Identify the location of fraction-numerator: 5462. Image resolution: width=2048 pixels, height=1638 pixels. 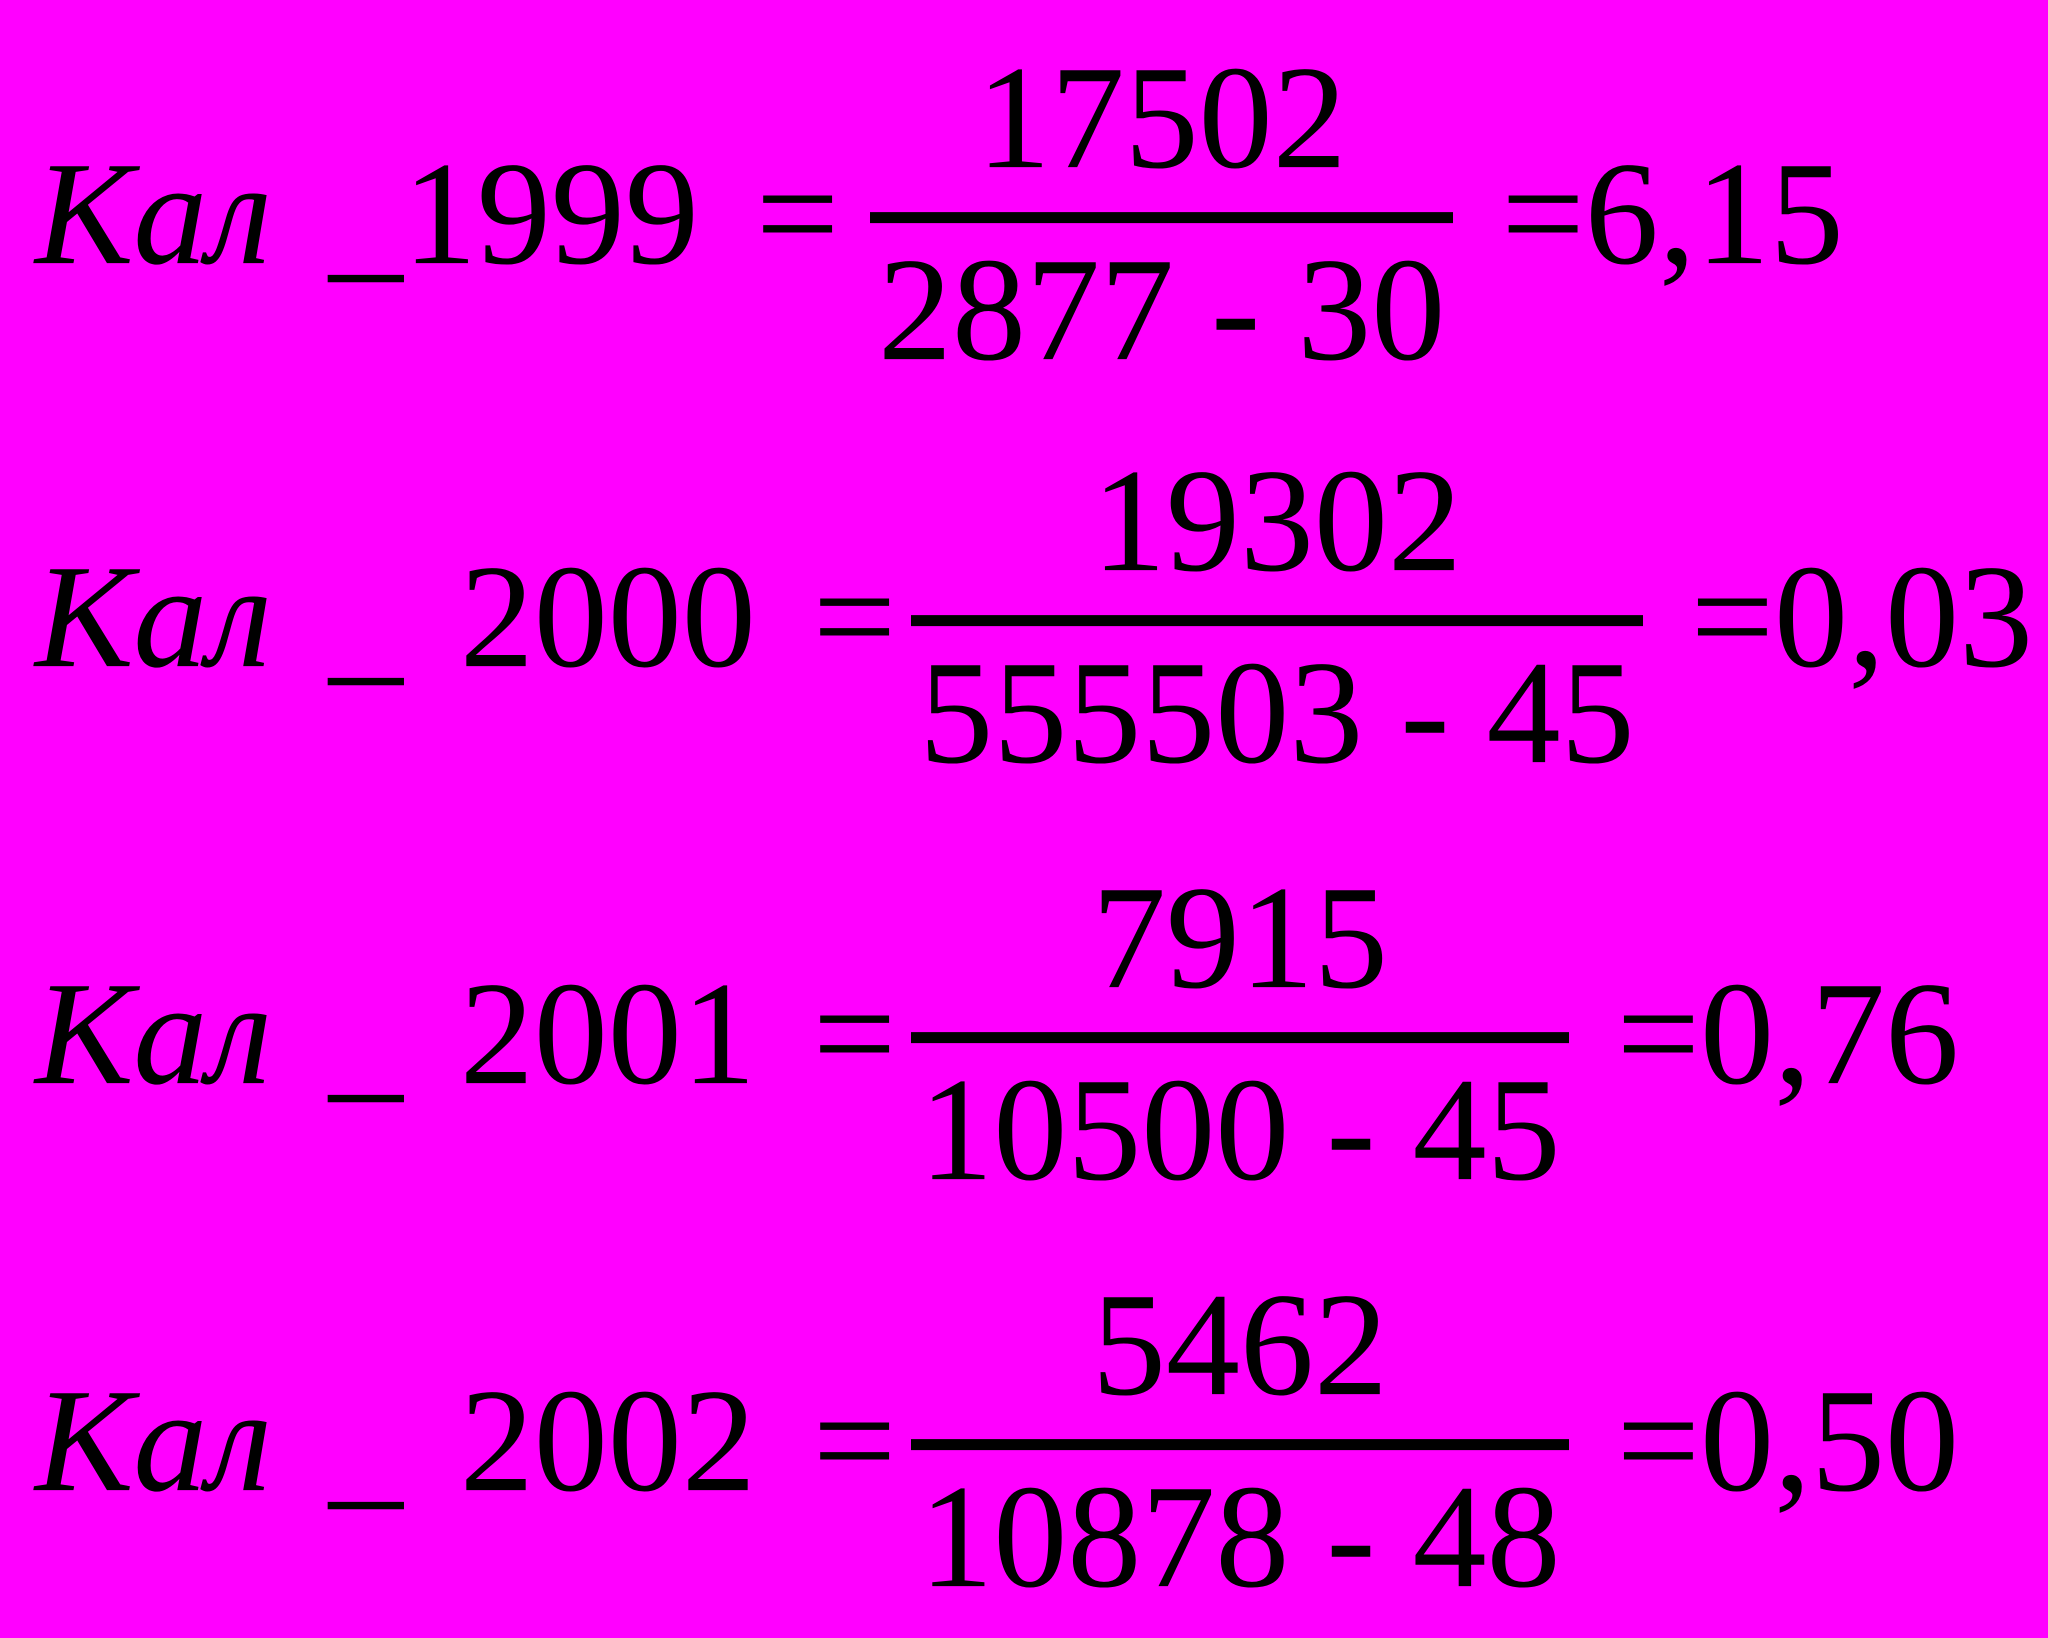
(1239, 1345).